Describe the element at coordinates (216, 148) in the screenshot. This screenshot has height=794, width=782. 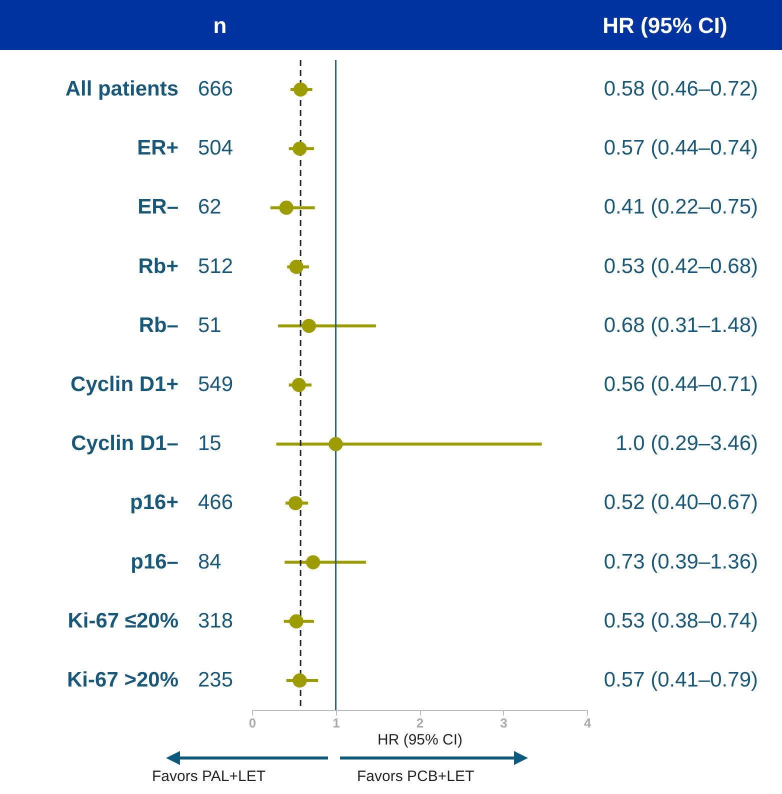
I see `text: 504` at that location.